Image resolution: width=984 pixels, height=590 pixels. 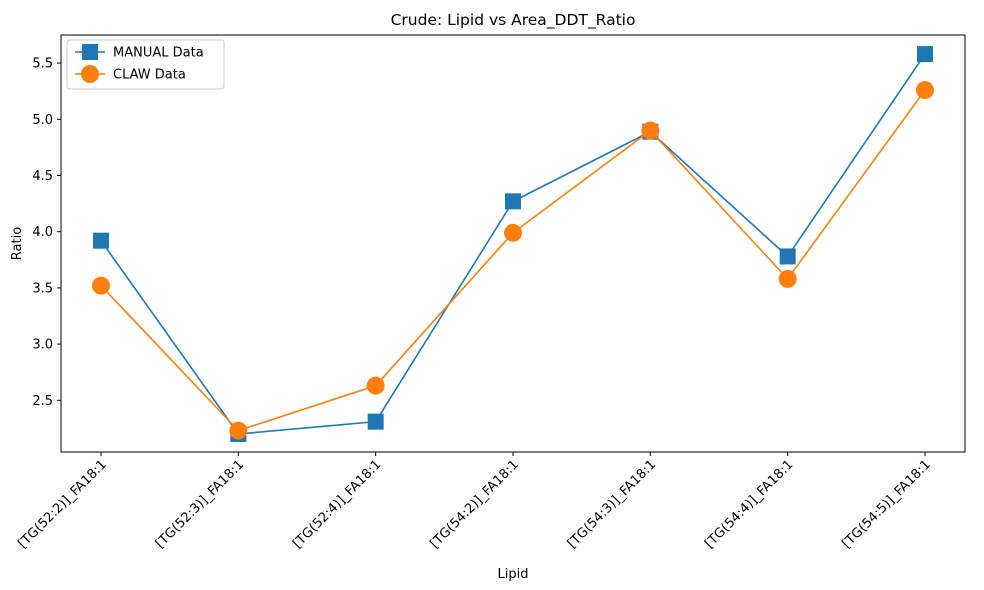 What do you see at coordinates (149, 75) in the screenshot?
I see `legend-label: CLAW Data` at bounding box center [149, 75].